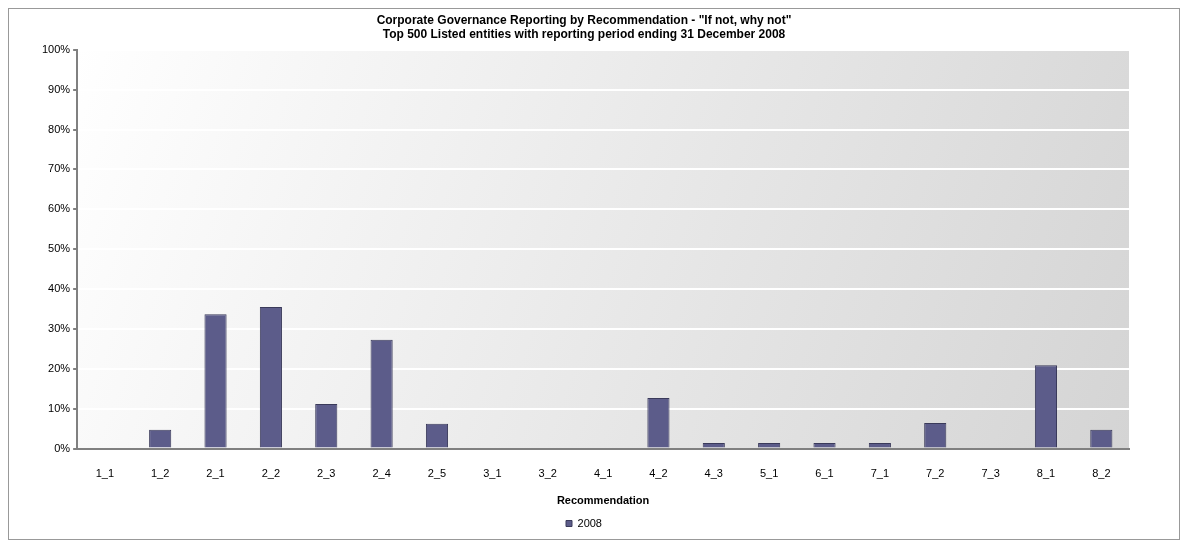 This screenshot has height=552, width=1190. I want to click on y-tick-label: 20%, so click(59, 367).